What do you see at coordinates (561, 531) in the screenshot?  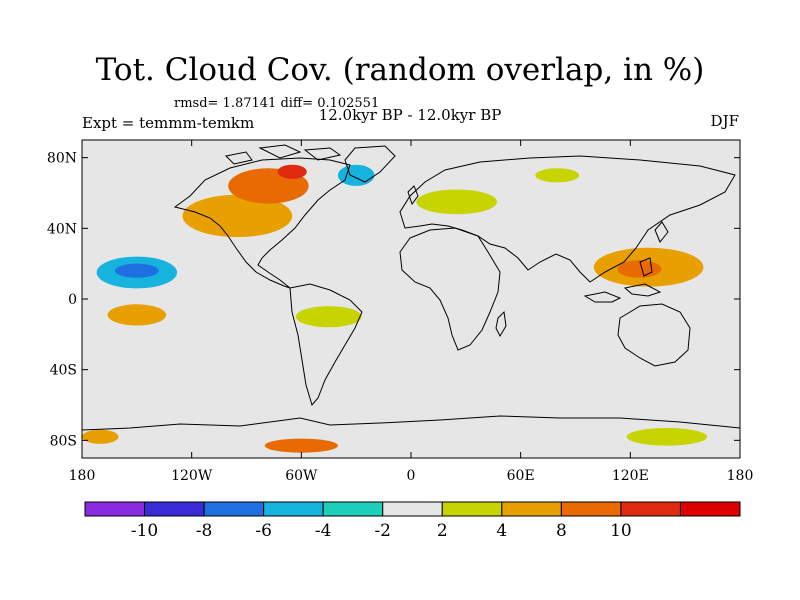 I see `colorbar-label: 8` at bounding box center [561, 531].